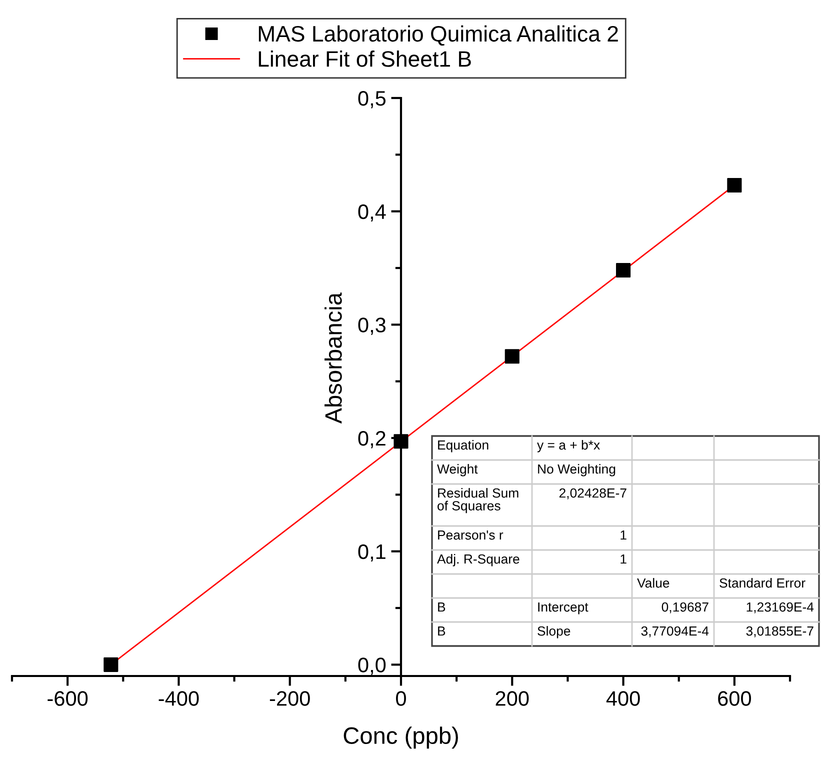 Image resolution: width=831 pixels, height=759 pixels. What do you see at coordinates (592, 494) in the screenshot?
I see `annotation: 2,02428E-7` at bounding box center [592, 494].